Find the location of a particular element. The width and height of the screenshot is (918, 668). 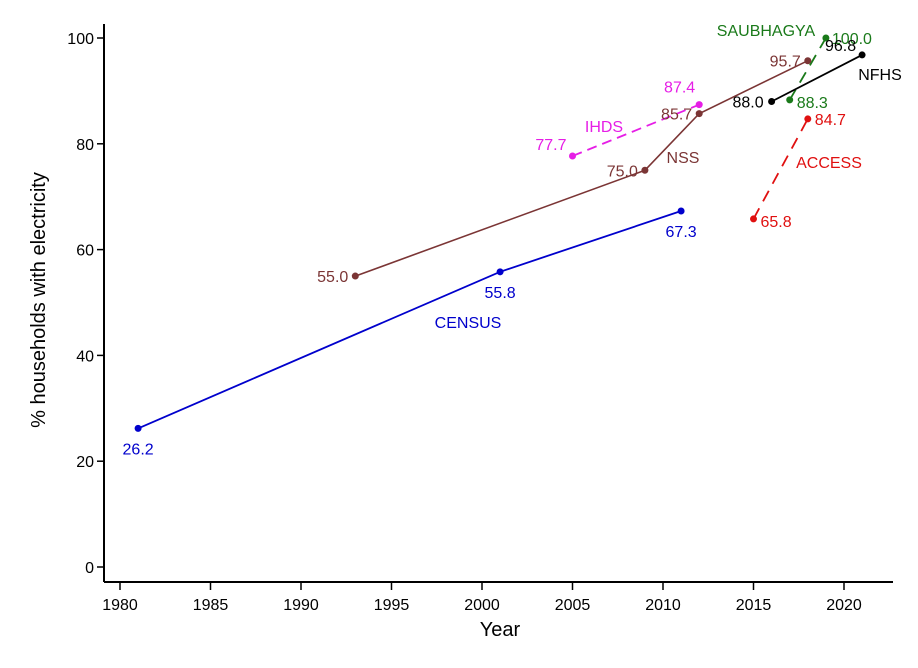

data-label-ihds: 87.4 is located at coordinates (679, 88).